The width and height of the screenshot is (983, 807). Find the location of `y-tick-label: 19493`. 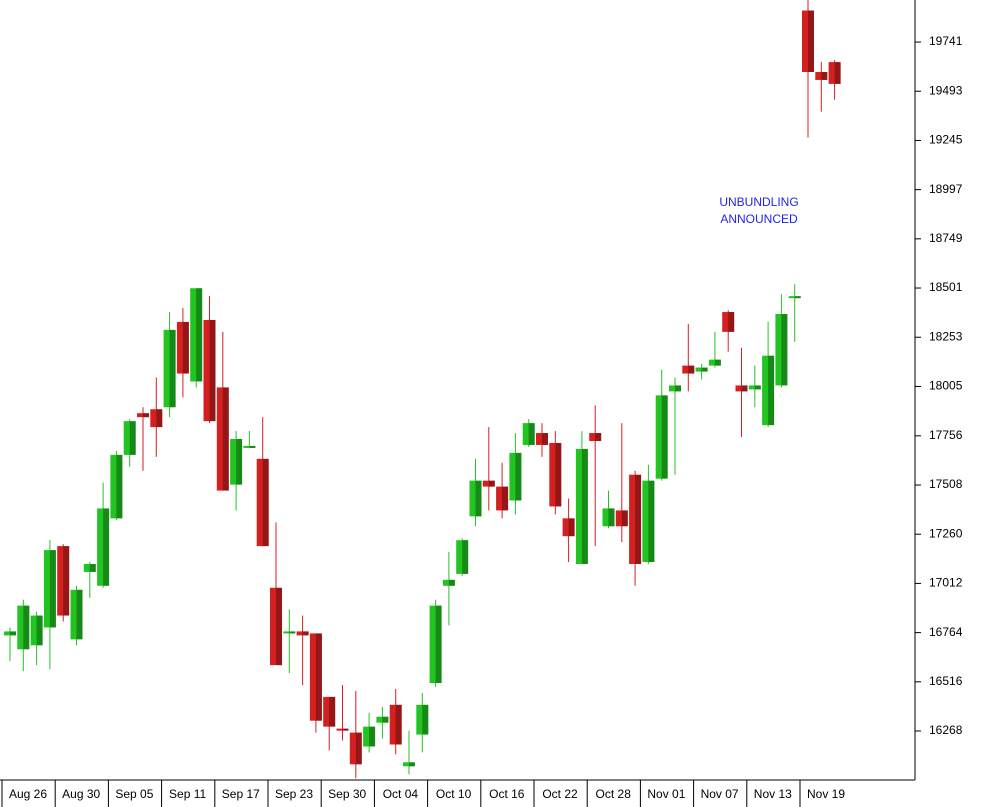

y-tick-label: 19493 is located at coordinates (946, 90).